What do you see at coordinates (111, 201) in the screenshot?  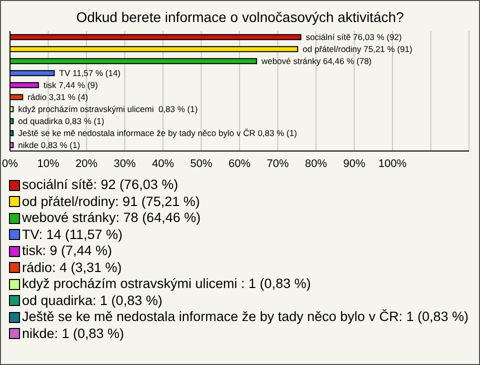 I see `category-label: od přátel/rodiny: 91 (75,21 %)` at bounding box center [111, 201].